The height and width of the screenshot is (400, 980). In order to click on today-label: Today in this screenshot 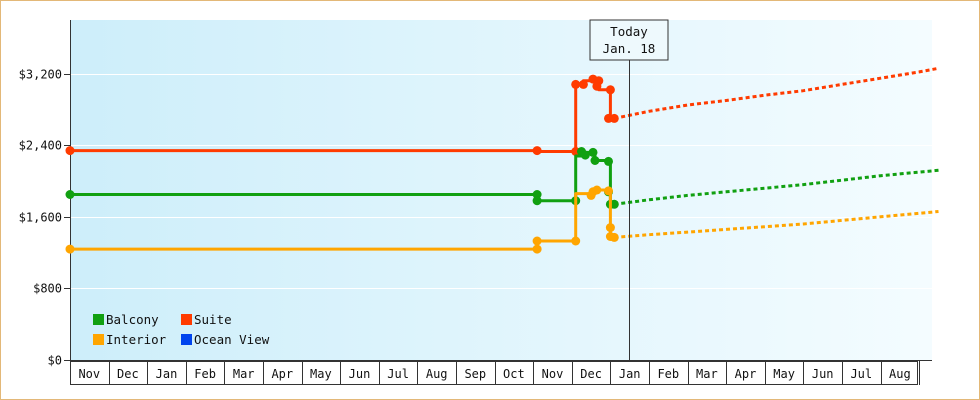, I will do `click(629, 31)`.